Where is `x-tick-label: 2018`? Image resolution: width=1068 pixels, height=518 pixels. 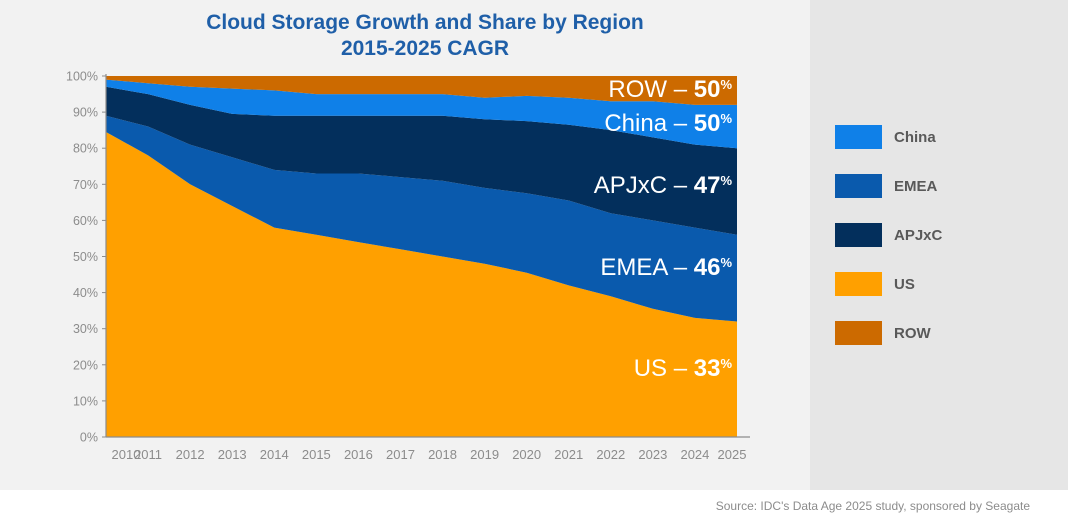 x-tick-label: 2018 is located at coordinates (442, 454).